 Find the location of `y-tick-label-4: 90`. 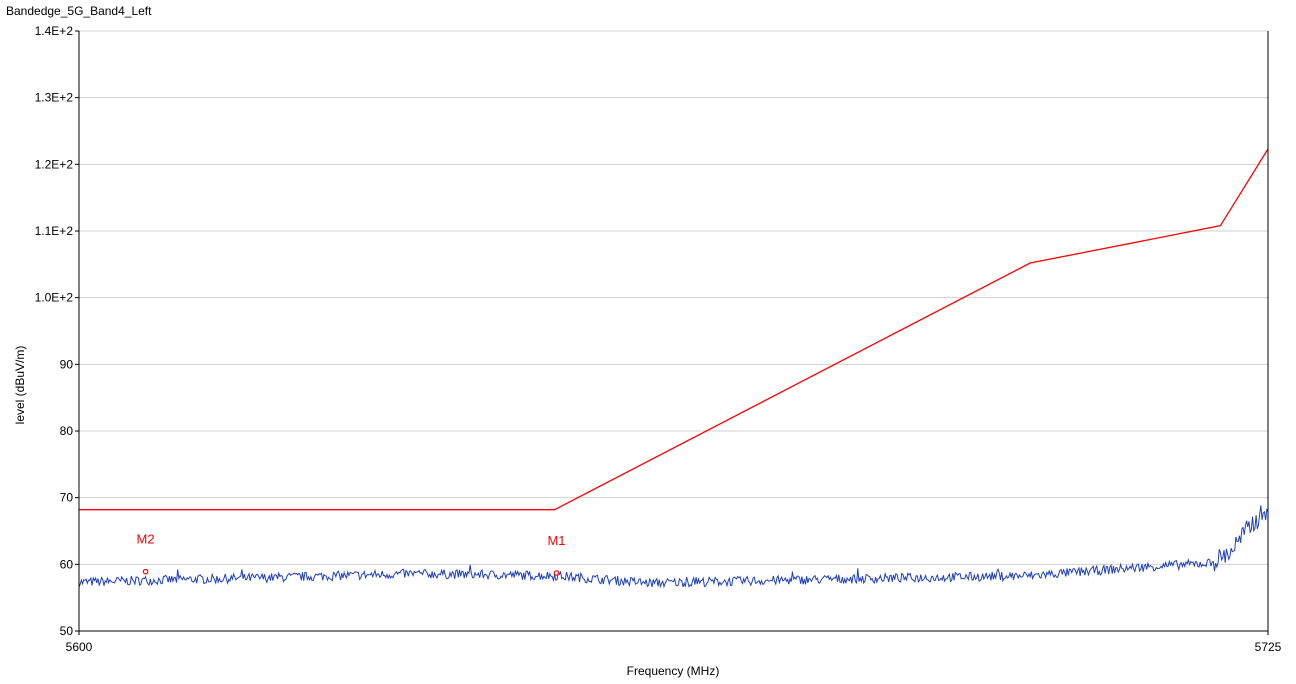

y-tick-label-4: 90 is located at coordinates (67, 364).